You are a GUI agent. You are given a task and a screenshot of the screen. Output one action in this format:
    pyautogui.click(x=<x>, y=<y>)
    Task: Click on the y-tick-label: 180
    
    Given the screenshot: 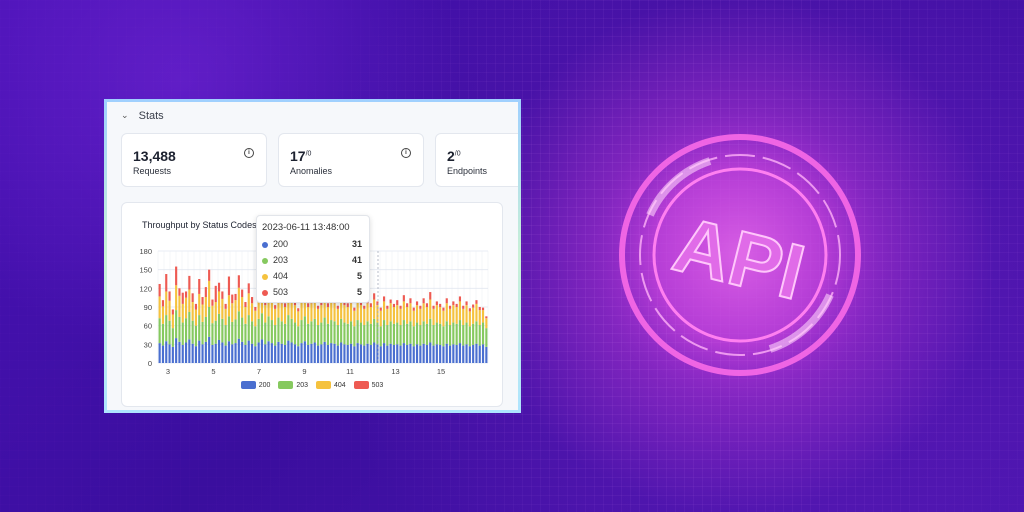 What is the action you would take?
    pyautogui.click(x=145, y=251)
    